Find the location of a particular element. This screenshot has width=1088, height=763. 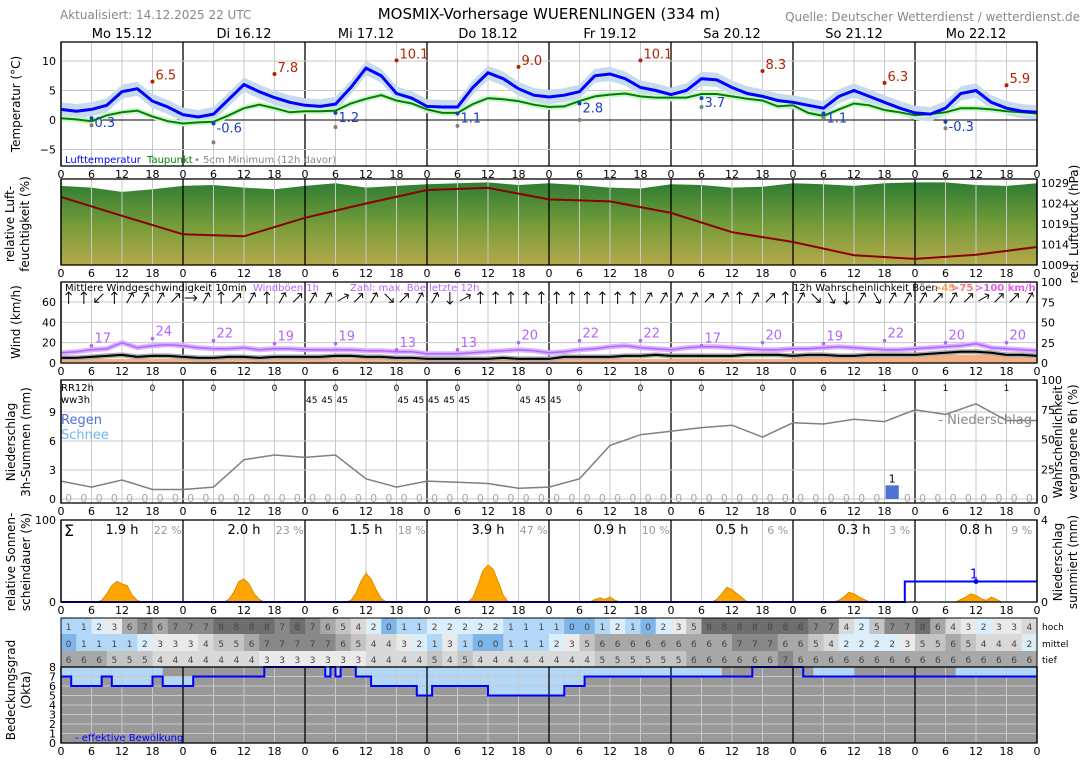

cloud-cell-value: 2 is located at coordinates (984, 628).